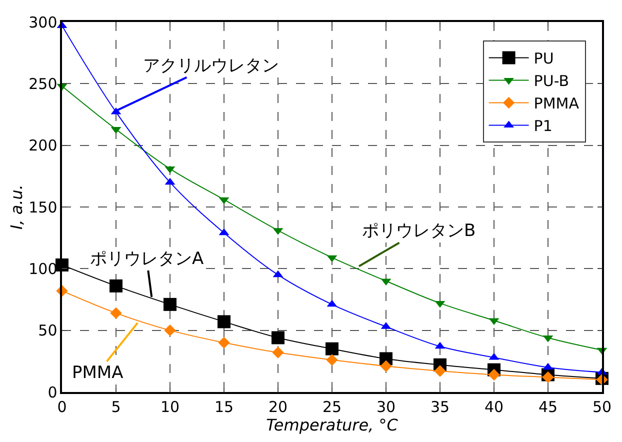 The height and width of the screenshot is (442, 622). Describe the element at coordinates (43, 145) in the screenshot. I see `y-tick-label: 200` at that location.